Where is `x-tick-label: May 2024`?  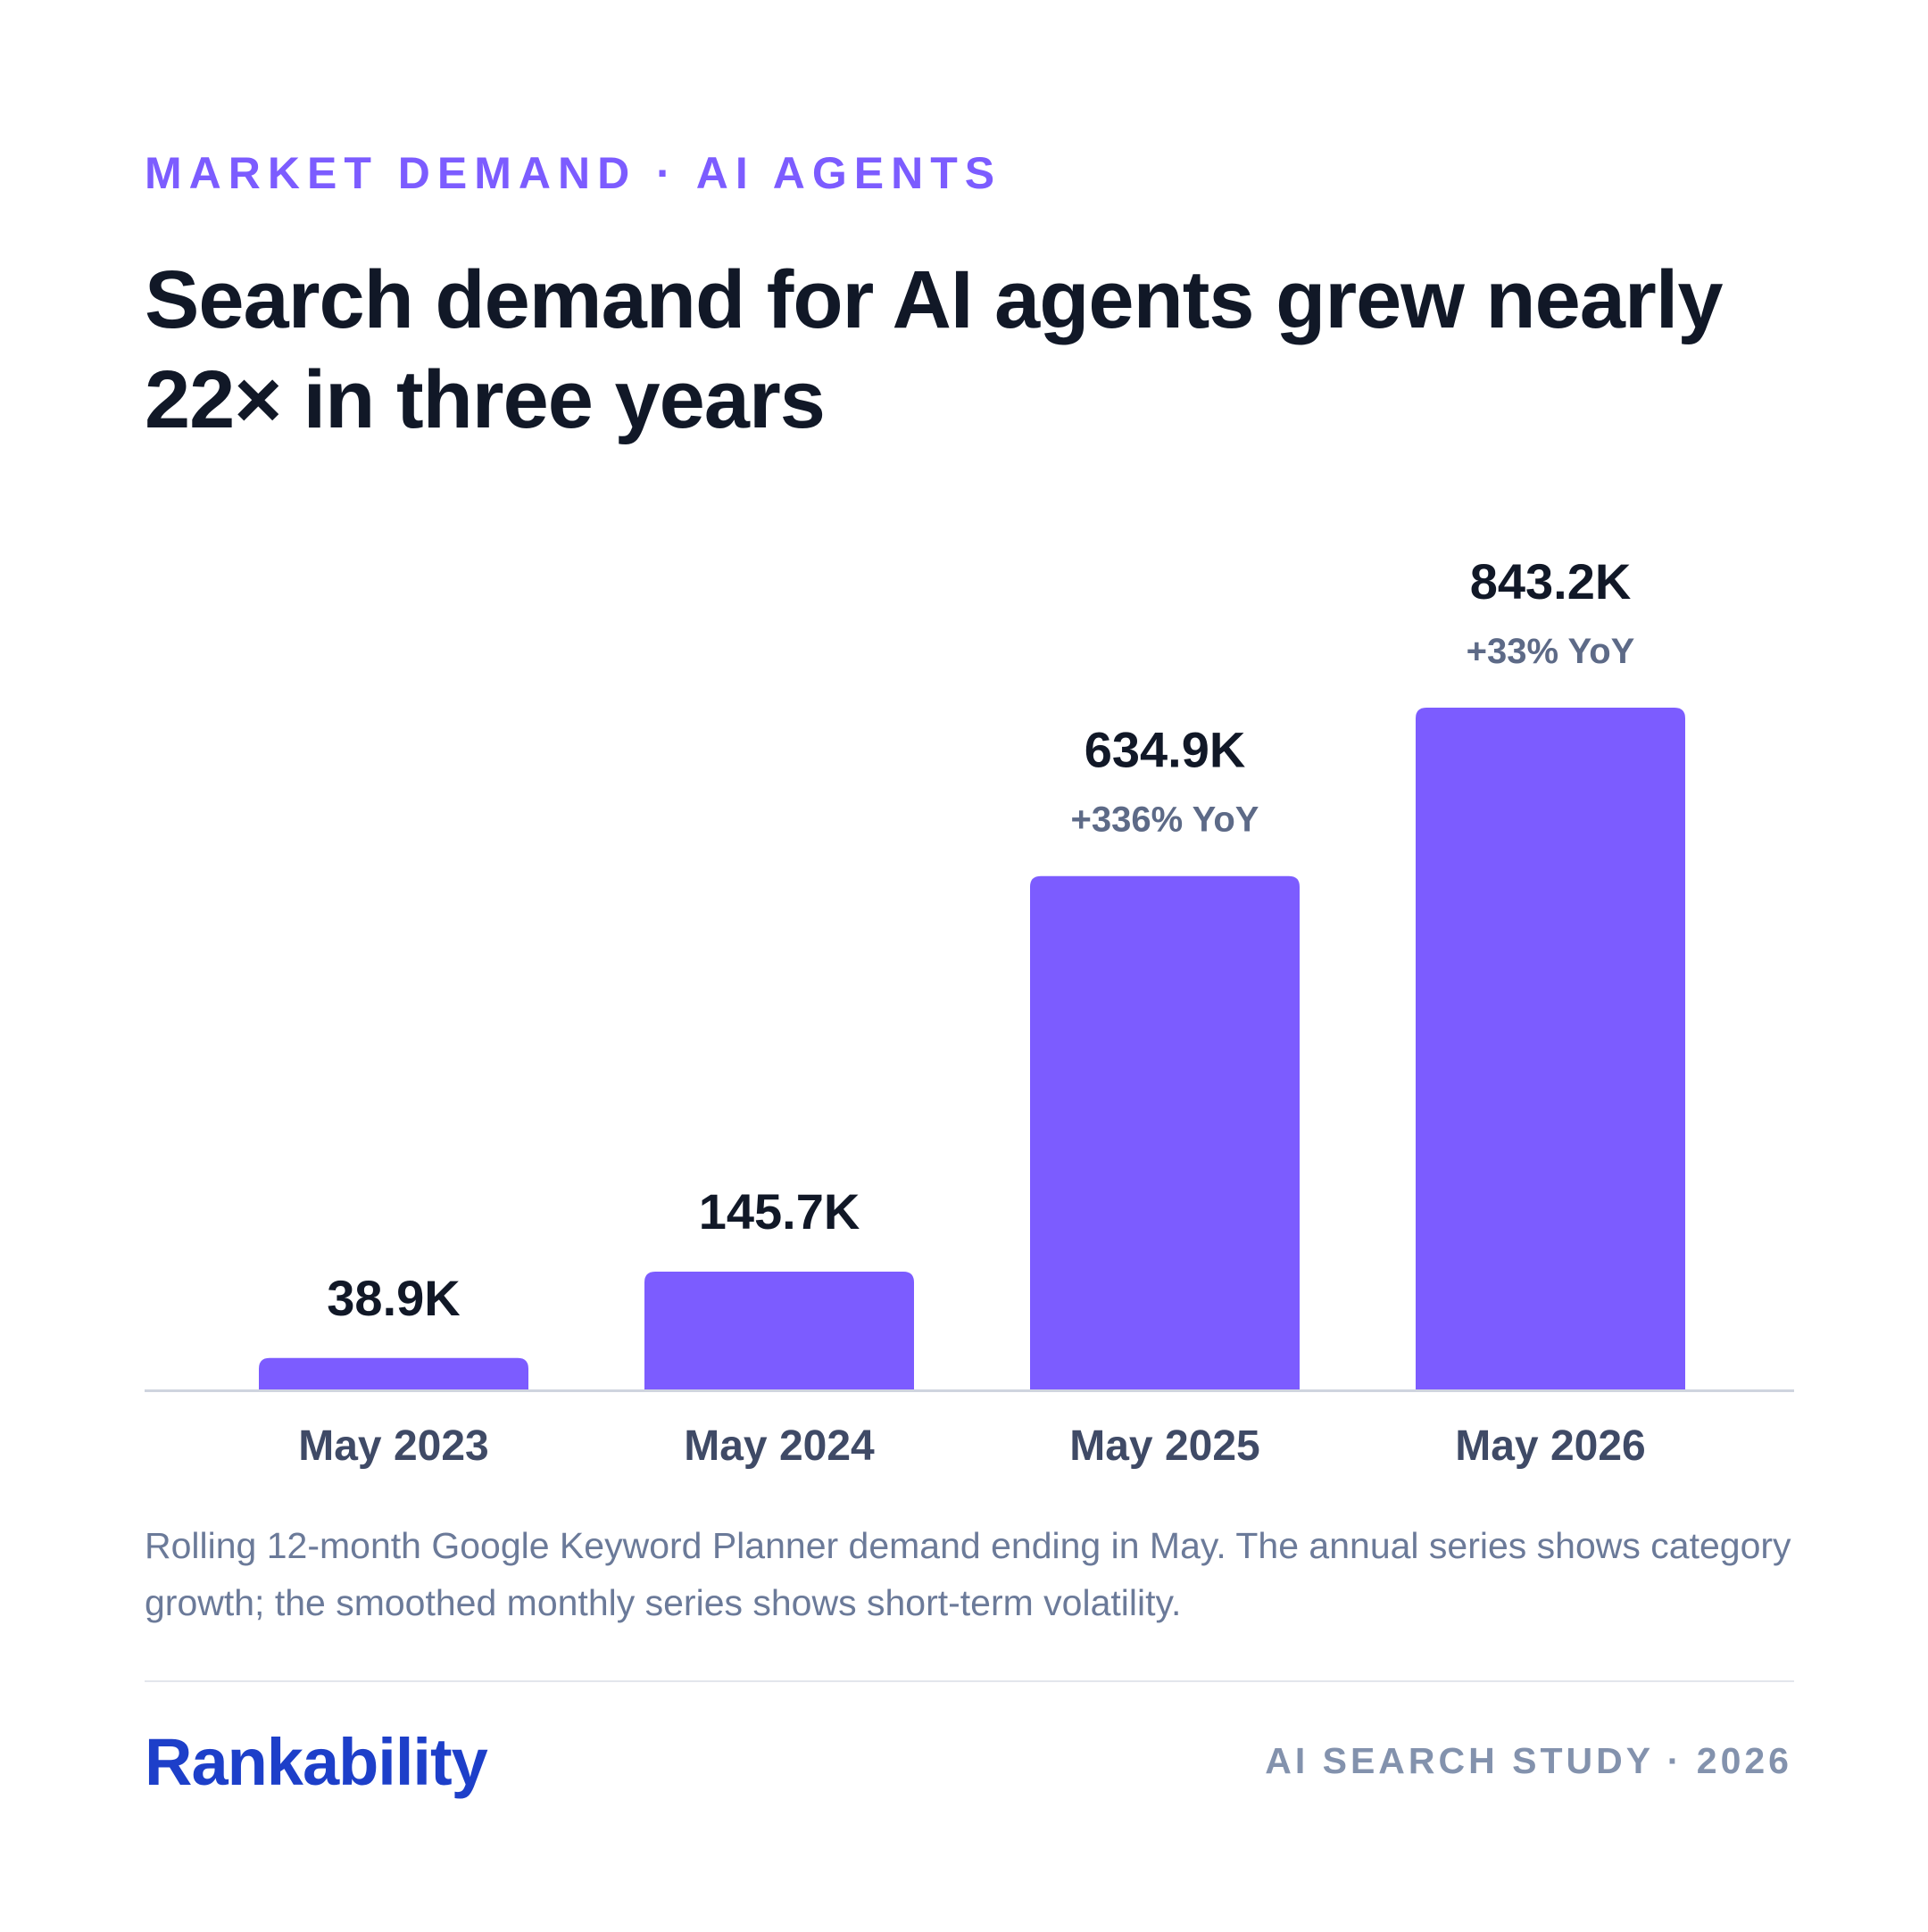
x-tick-label: May 2024 is located at coordinates (779, 1446).